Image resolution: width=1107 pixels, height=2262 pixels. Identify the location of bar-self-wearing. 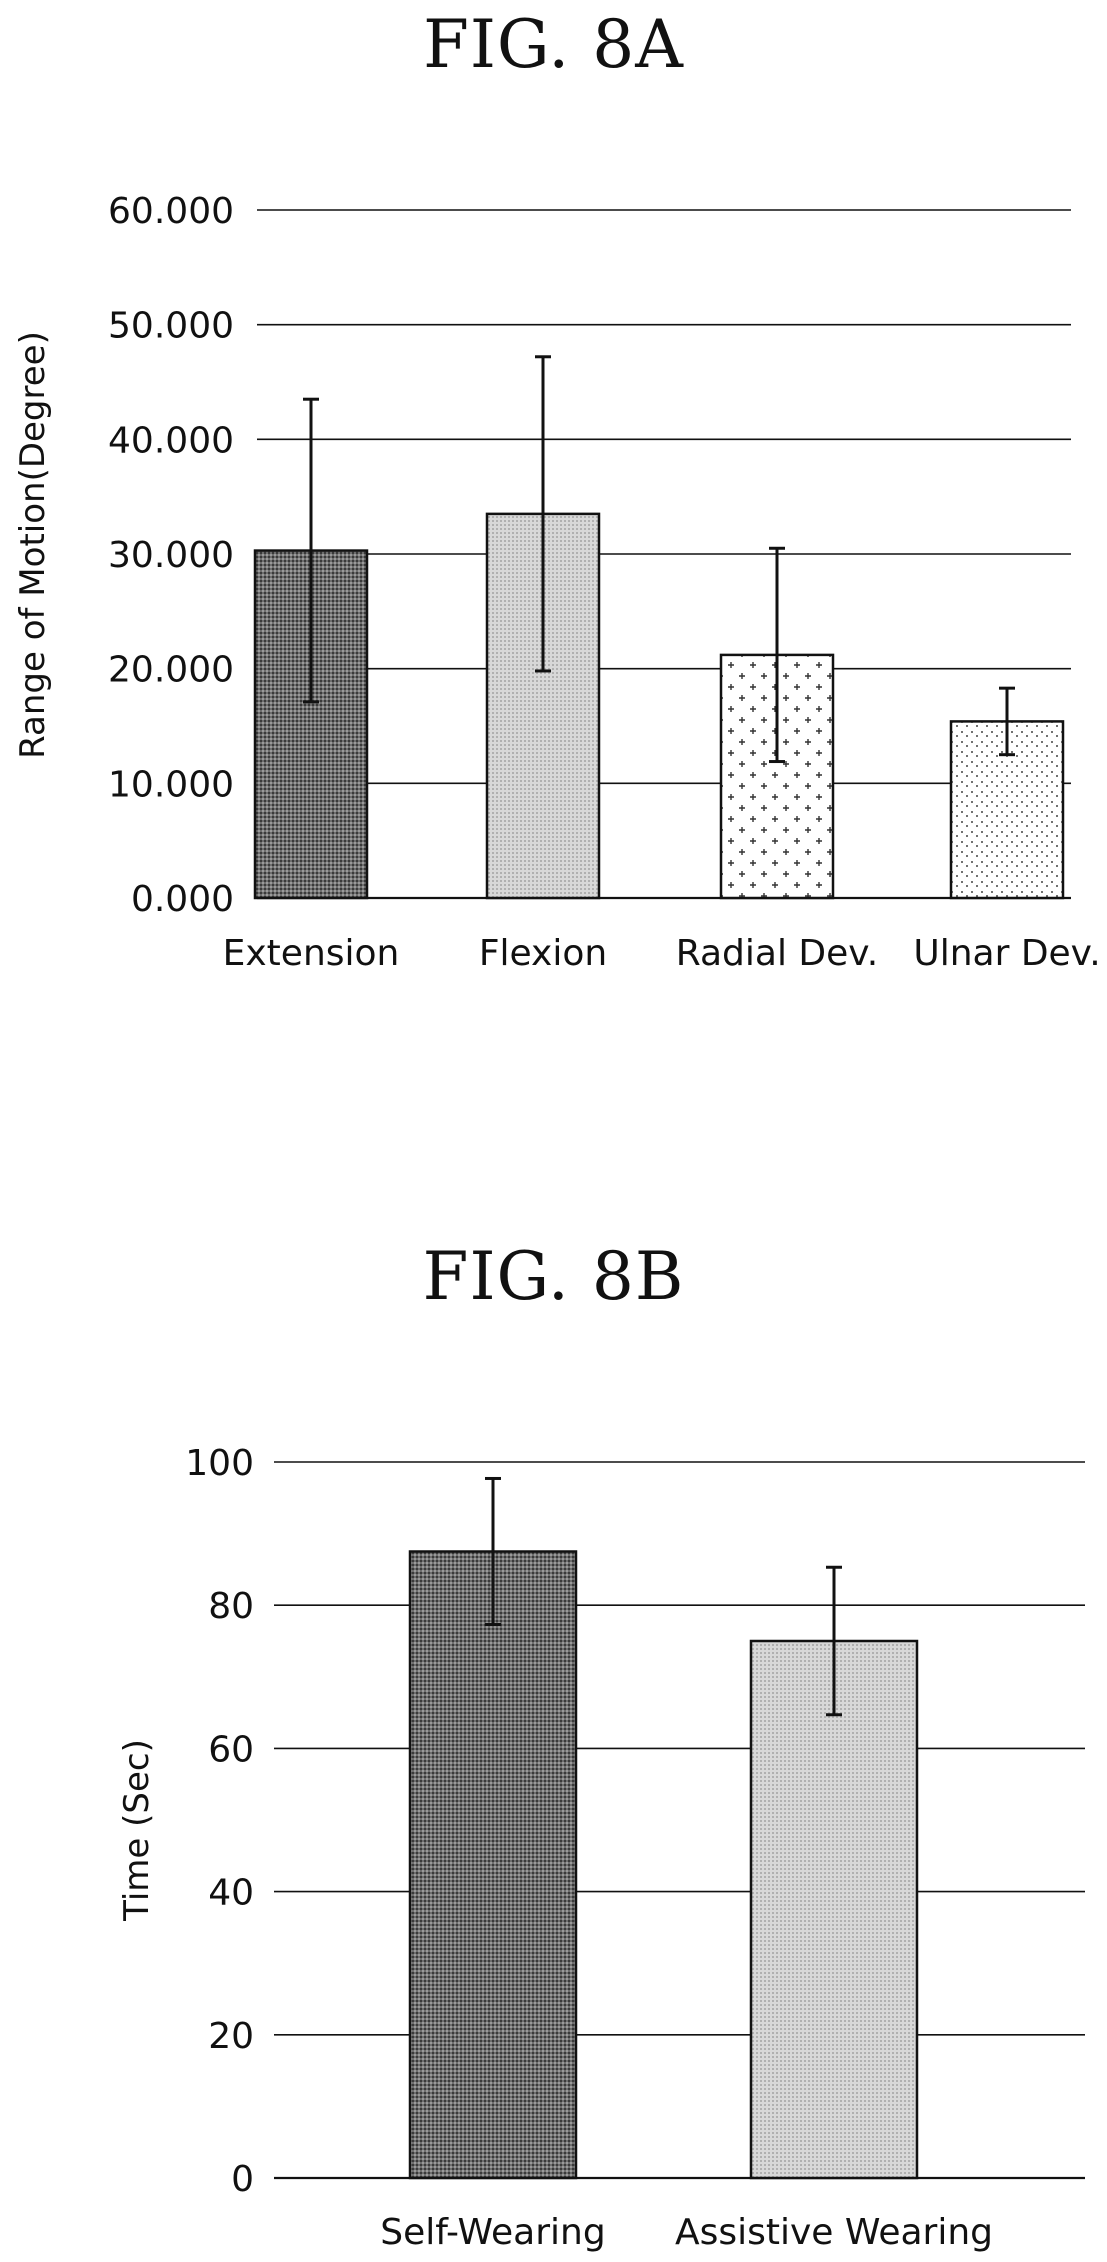
(493, 1865).